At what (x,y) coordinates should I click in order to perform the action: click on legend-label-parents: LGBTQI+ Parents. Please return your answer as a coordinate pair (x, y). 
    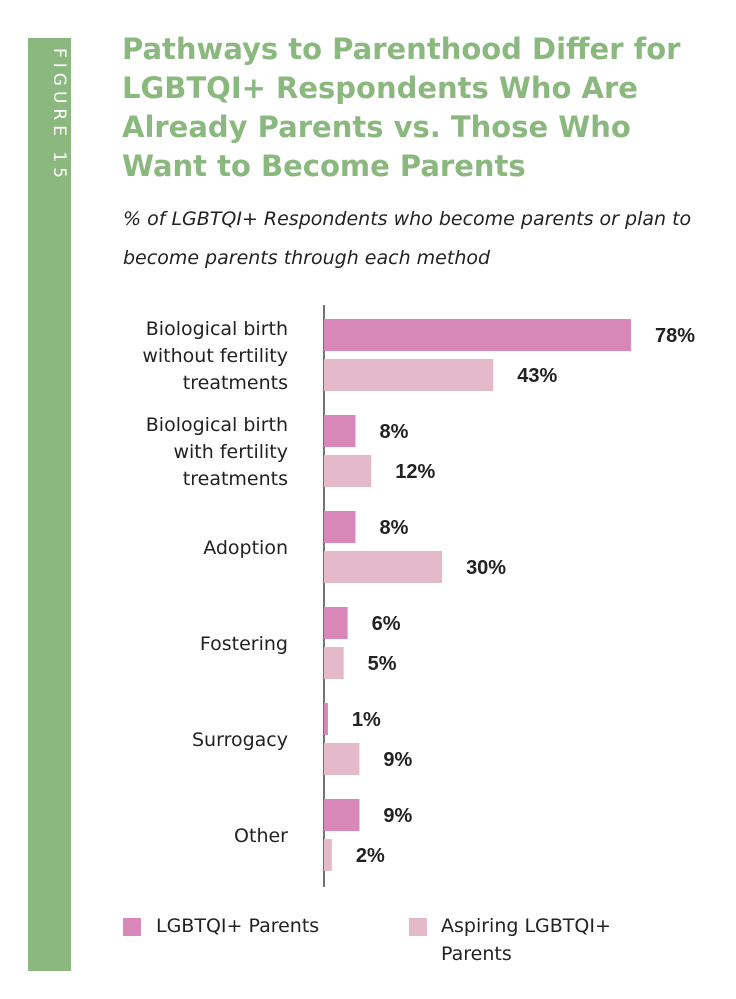
    Looking at the image, I should click on (238, 926).